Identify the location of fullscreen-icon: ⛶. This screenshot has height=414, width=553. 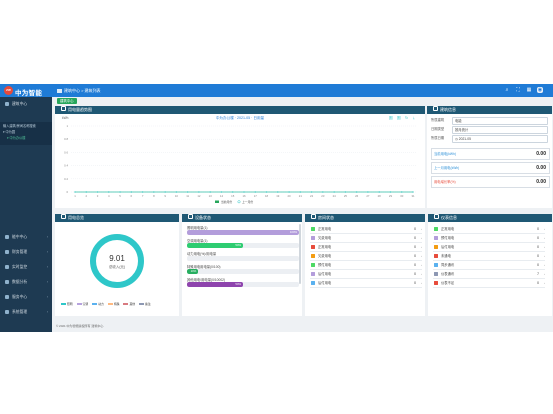
(518, 90).